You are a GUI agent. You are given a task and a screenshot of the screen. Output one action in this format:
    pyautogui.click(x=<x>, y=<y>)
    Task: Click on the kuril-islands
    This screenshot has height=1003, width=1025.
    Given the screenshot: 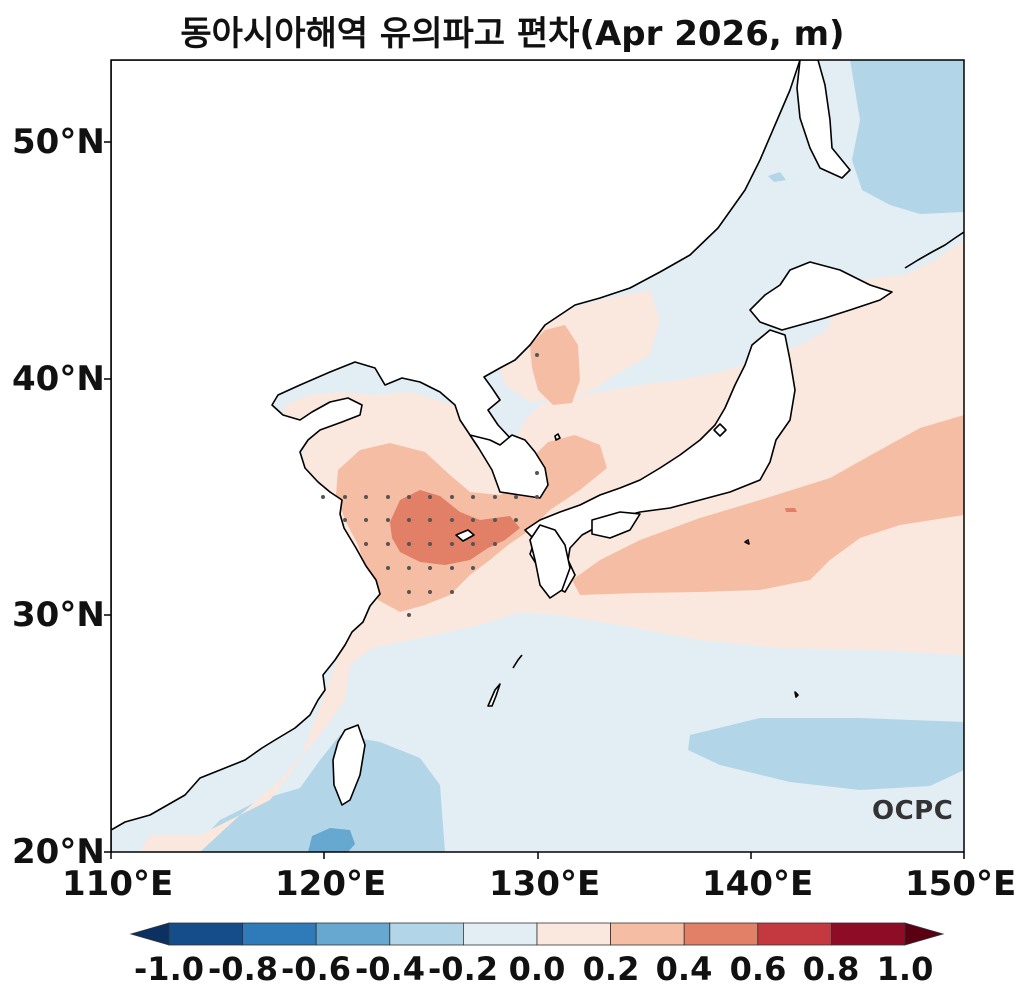 What is the action you would take?
    pyautogui.click(x=934, y=250)
    